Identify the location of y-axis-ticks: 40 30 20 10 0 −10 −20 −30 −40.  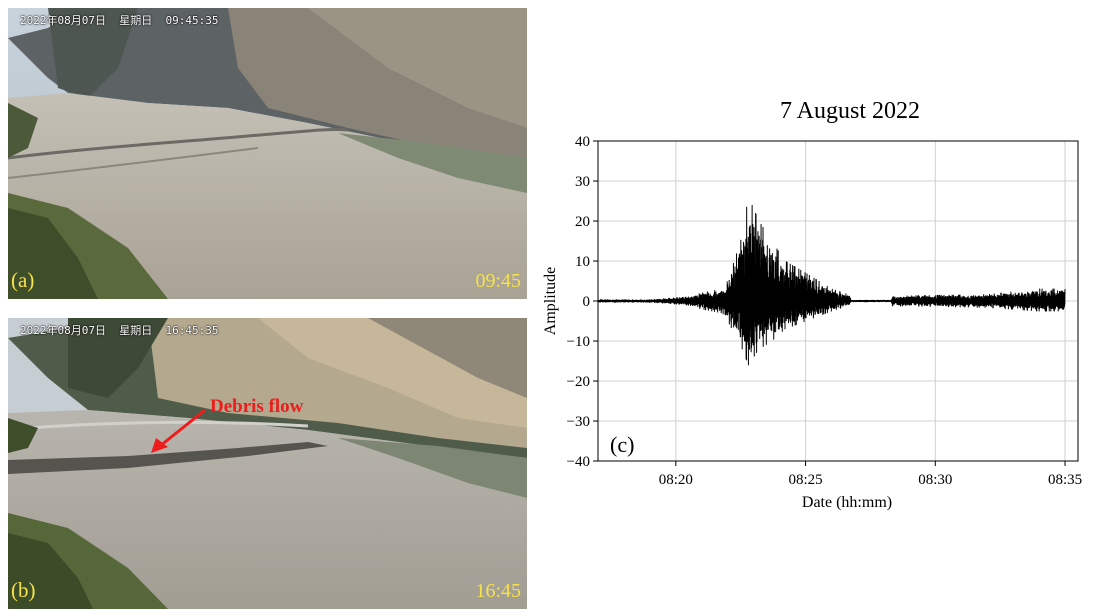
(582, 302).